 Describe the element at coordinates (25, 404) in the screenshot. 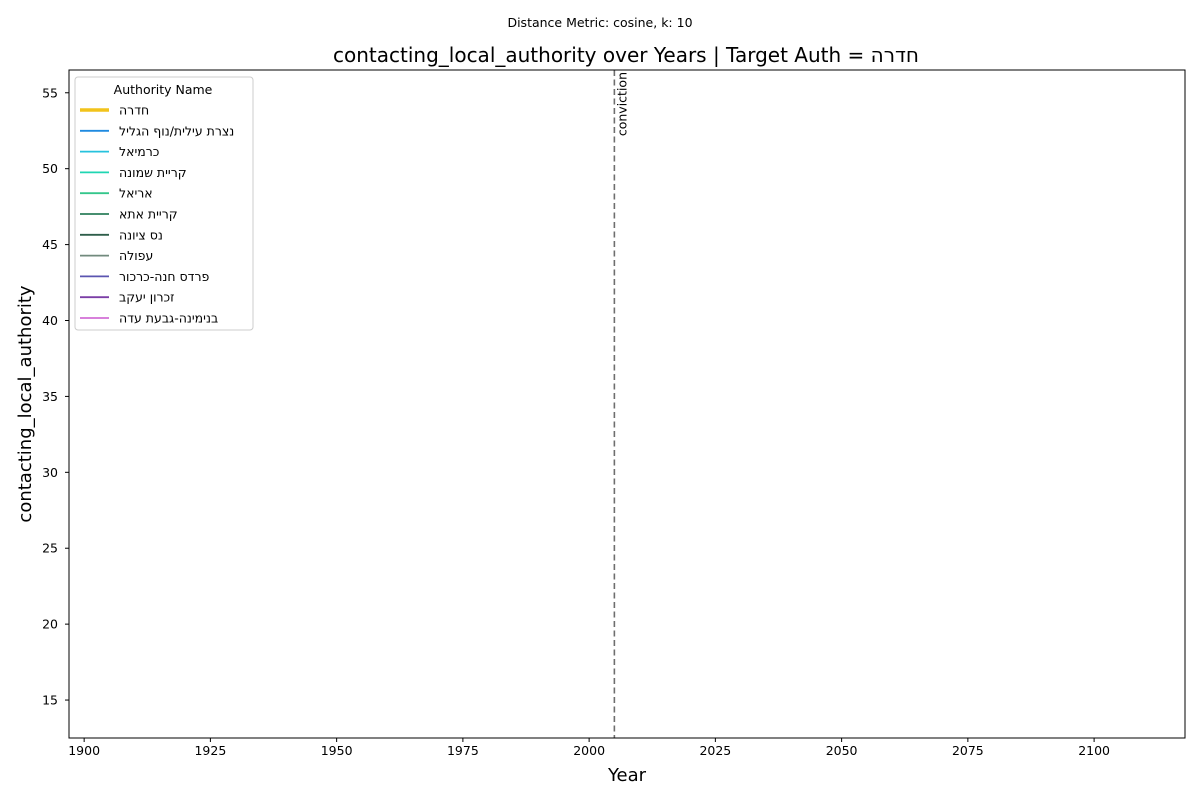

I see `y-axis-label: contacting_local_authority` at that location.